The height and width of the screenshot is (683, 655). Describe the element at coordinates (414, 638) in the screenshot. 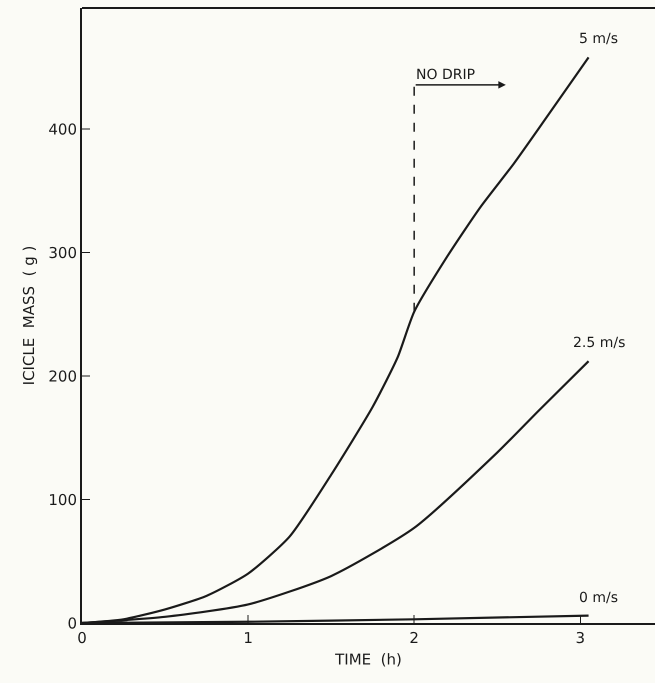

I see `x-tick-label: 2` at that location.